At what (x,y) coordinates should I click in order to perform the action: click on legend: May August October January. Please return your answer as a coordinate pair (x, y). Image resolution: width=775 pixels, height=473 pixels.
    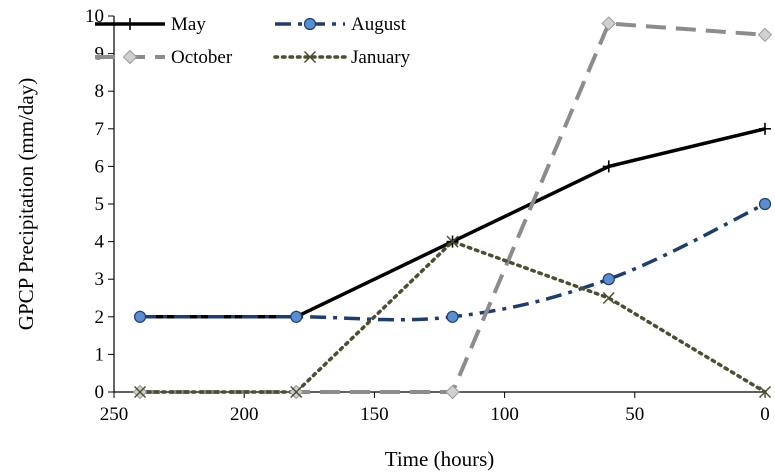
    Looking at the image, I should click on (253, 41).